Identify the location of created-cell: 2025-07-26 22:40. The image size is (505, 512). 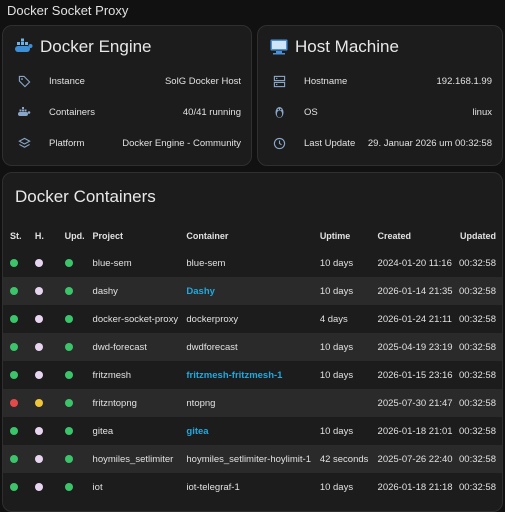
(415, 459).